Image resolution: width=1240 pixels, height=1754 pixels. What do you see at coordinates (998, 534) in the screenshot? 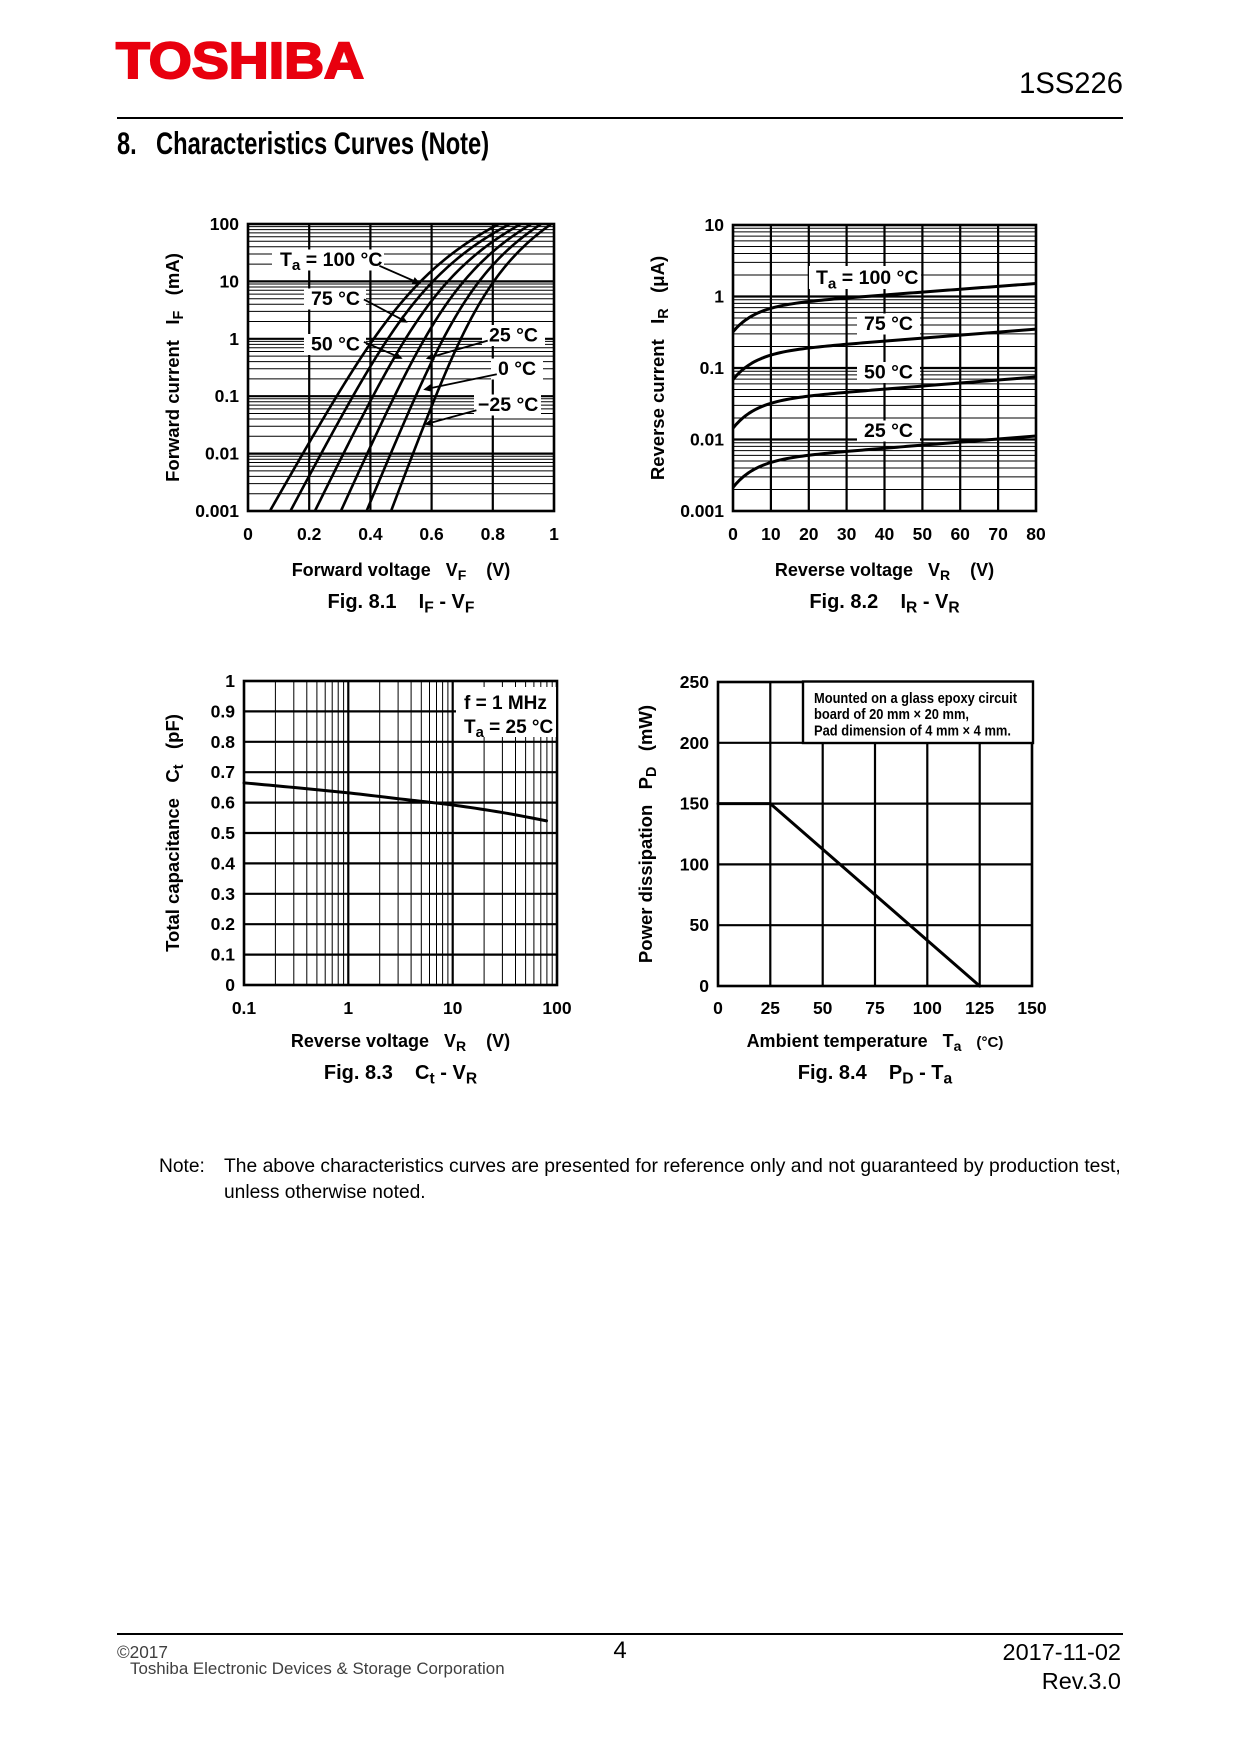
I see `svg-text: 70` at bounding box center [998, 534].